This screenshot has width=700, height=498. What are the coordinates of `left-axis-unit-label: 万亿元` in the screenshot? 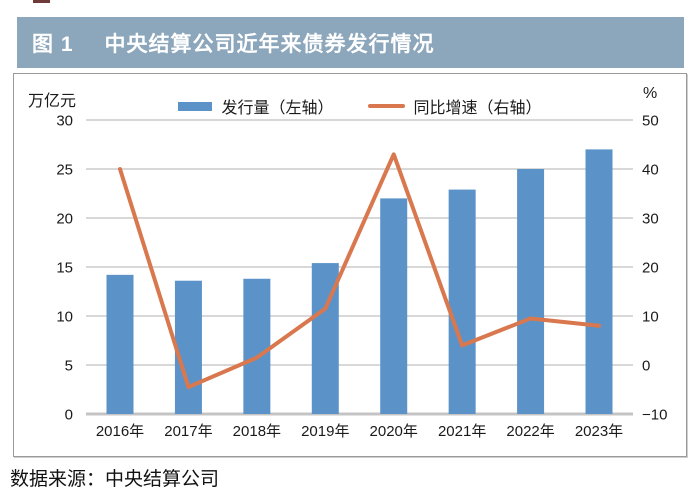 It's located at (52, 101).